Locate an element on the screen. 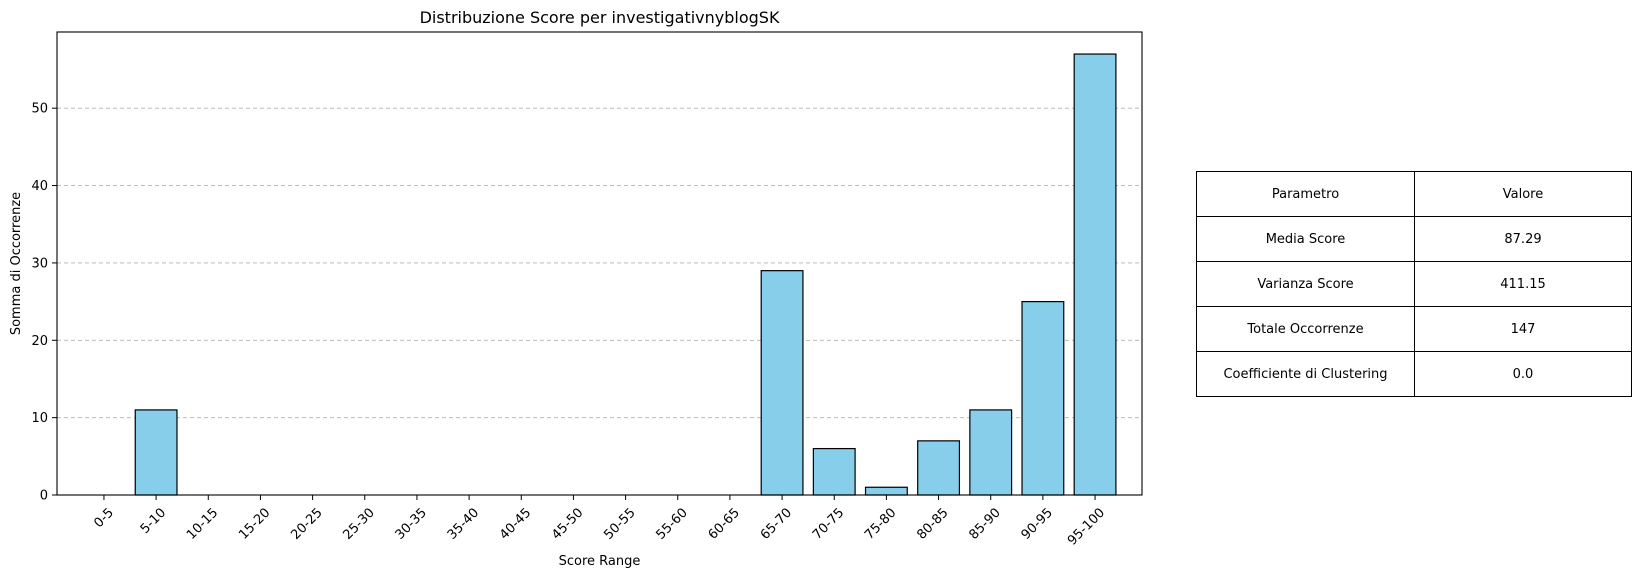 The height and width of the screenshot is (578, 1640). y-tick-label: 40 is located at coordinates (39, 186).